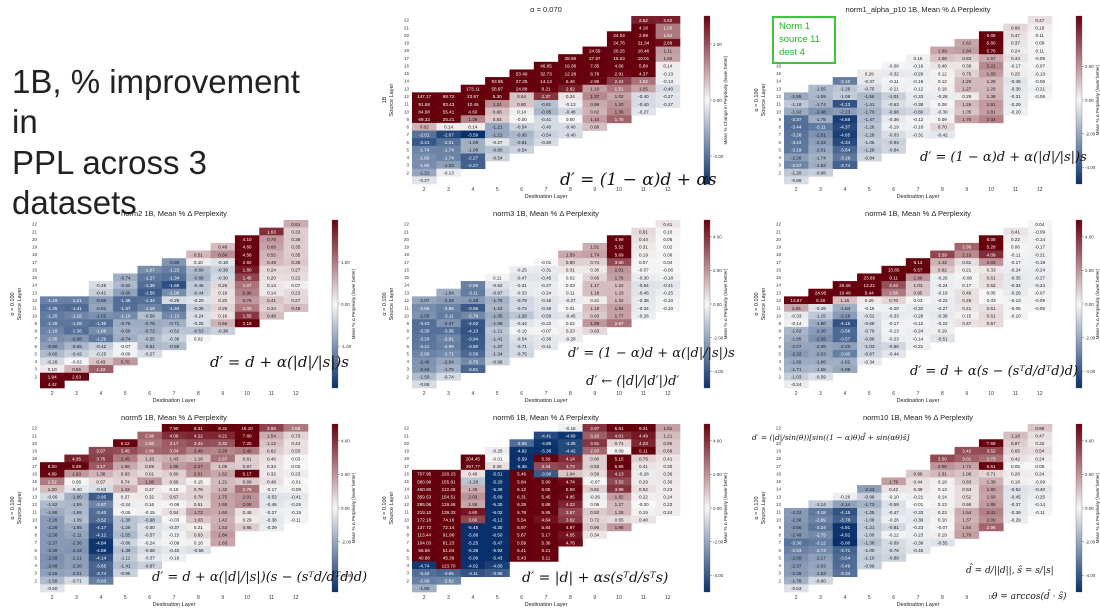  Describe the element at coordinates (546, 550) in the screenshot. I see `cell-value-label: 5.21` at that location.